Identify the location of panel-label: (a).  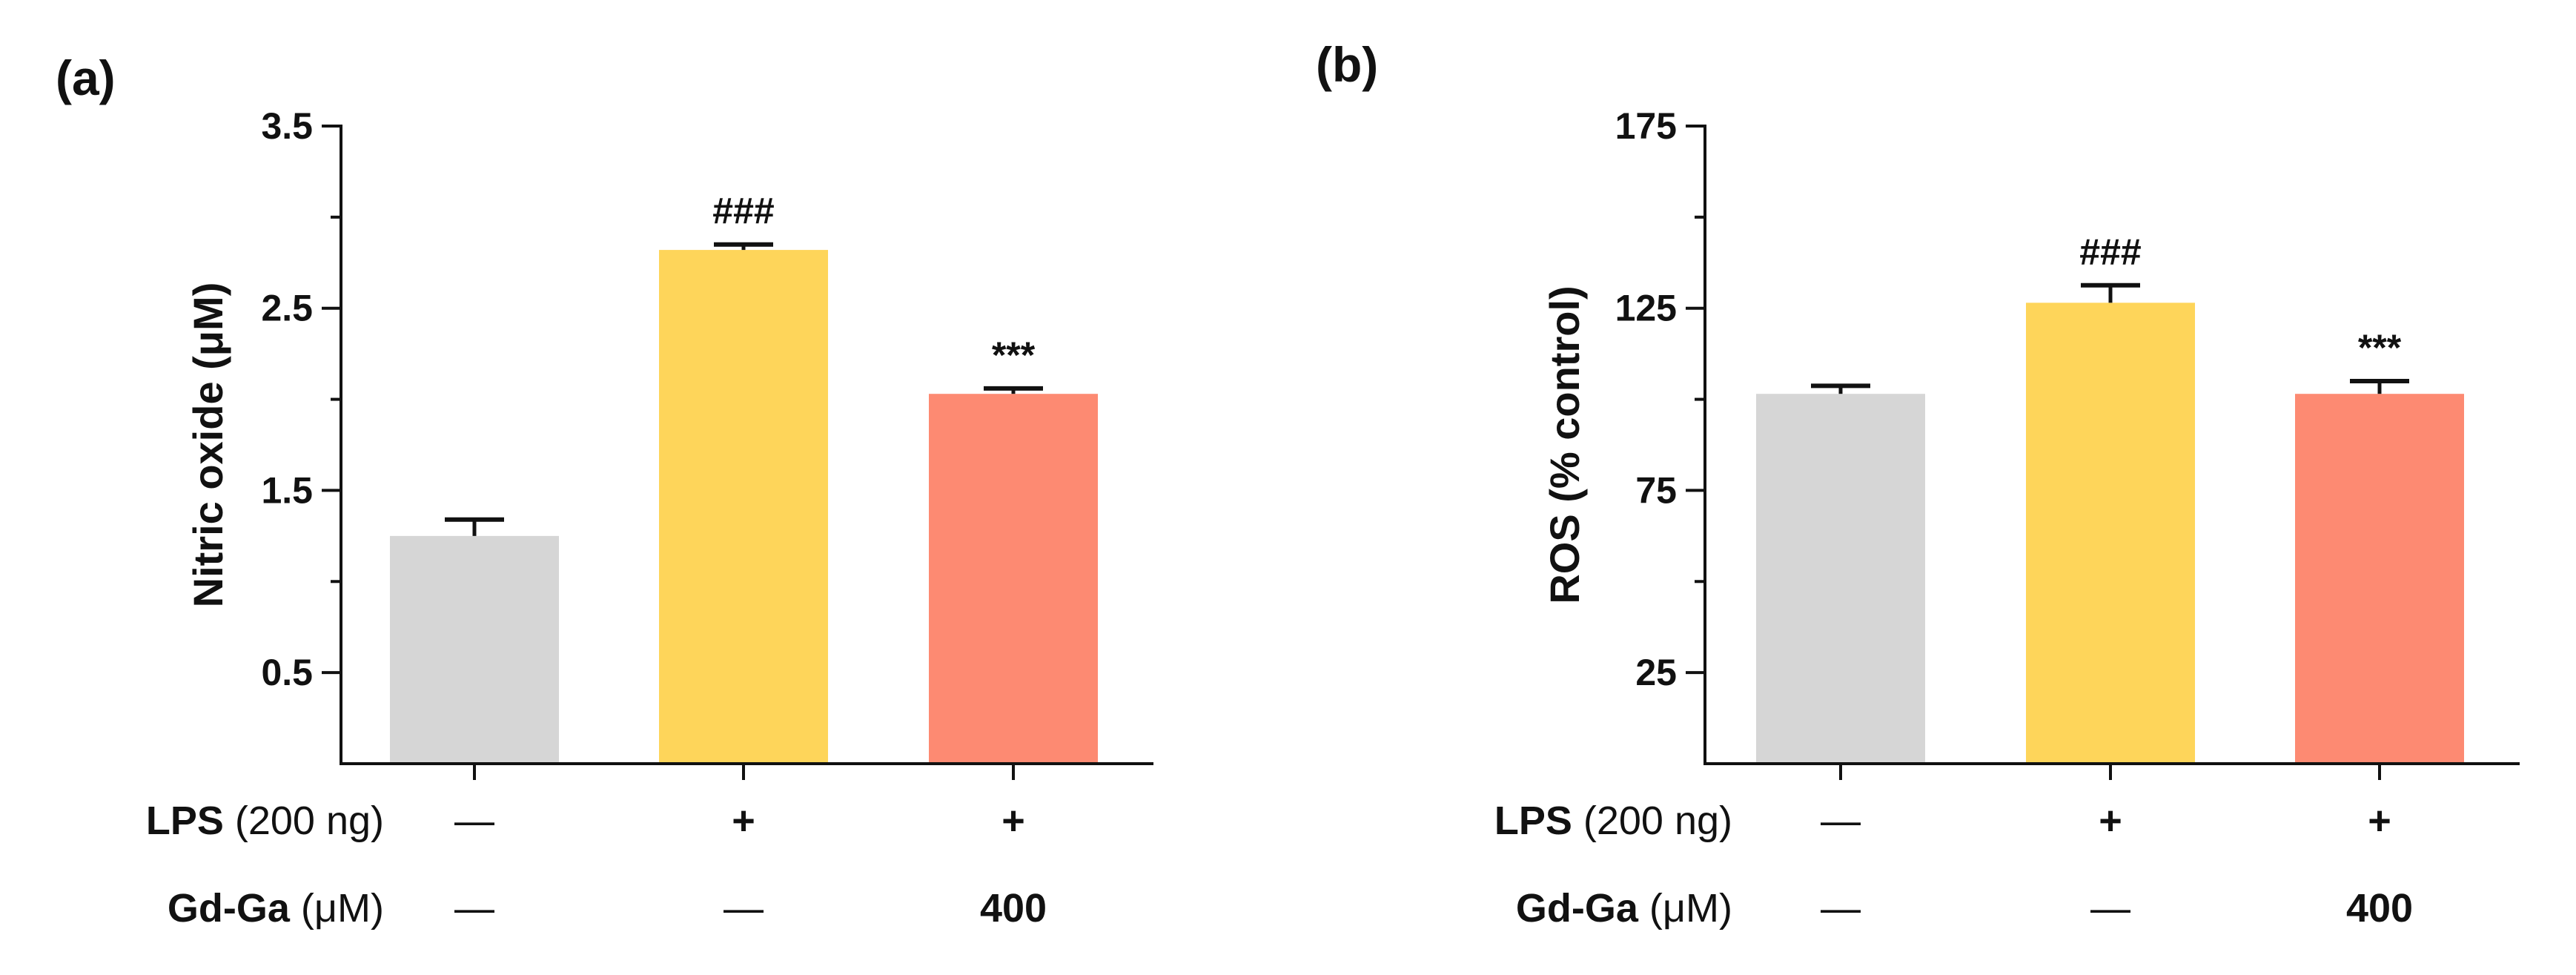
(86, 78).